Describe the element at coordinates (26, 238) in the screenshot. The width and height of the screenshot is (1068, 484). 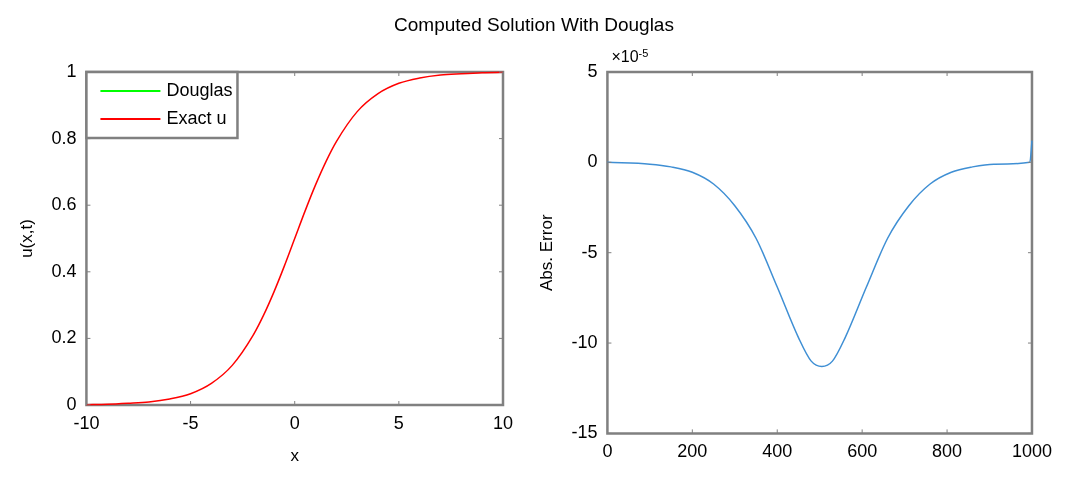
I see `y-axis-title: u(x,t)` at that location.